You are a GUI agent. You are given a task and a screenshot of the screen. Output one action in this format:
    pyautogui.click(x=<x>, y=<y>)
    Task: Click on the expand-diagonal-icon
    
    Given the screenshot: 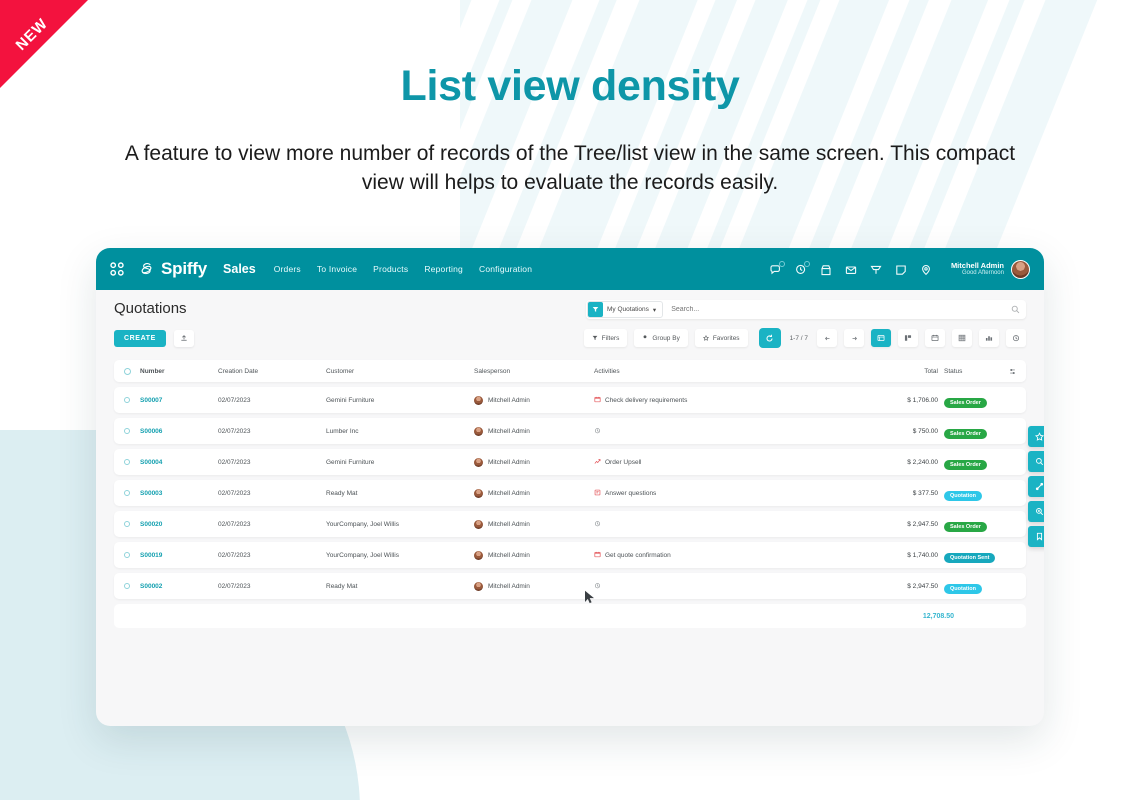 What is the action you would take?
    pyautogui.click(x=1039, y=486)
    